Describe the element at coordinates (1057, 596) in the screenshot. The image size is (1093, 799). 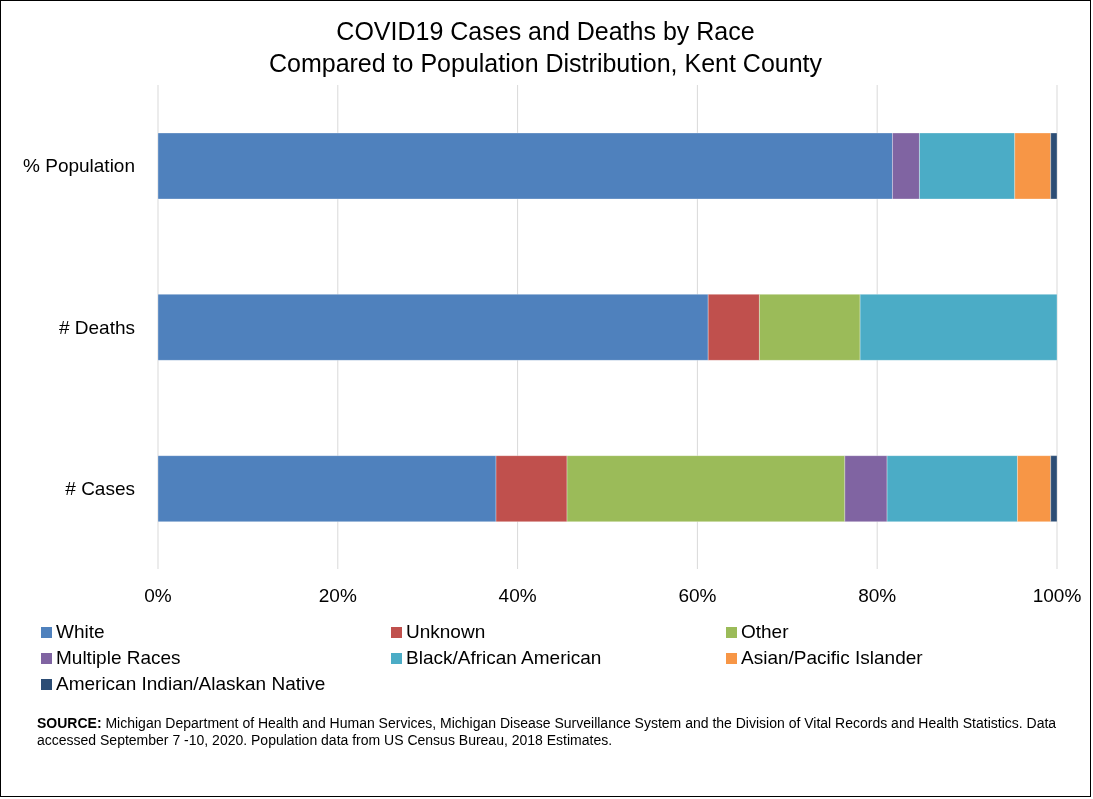
I see `x-tick-label: 100%` at that location.